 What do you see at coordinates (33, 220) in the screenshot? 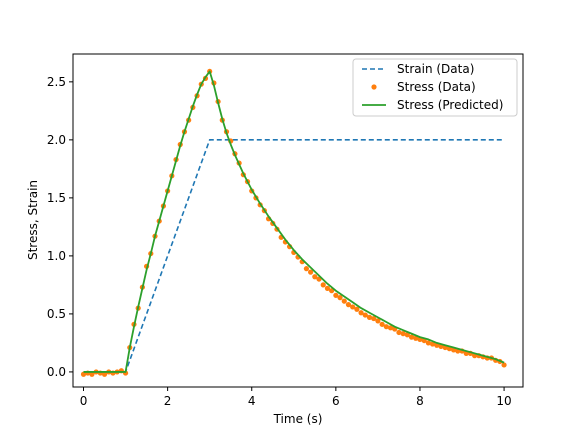
I see `y-axis-label: Stress, Strain` at bounding box center [33, 220].